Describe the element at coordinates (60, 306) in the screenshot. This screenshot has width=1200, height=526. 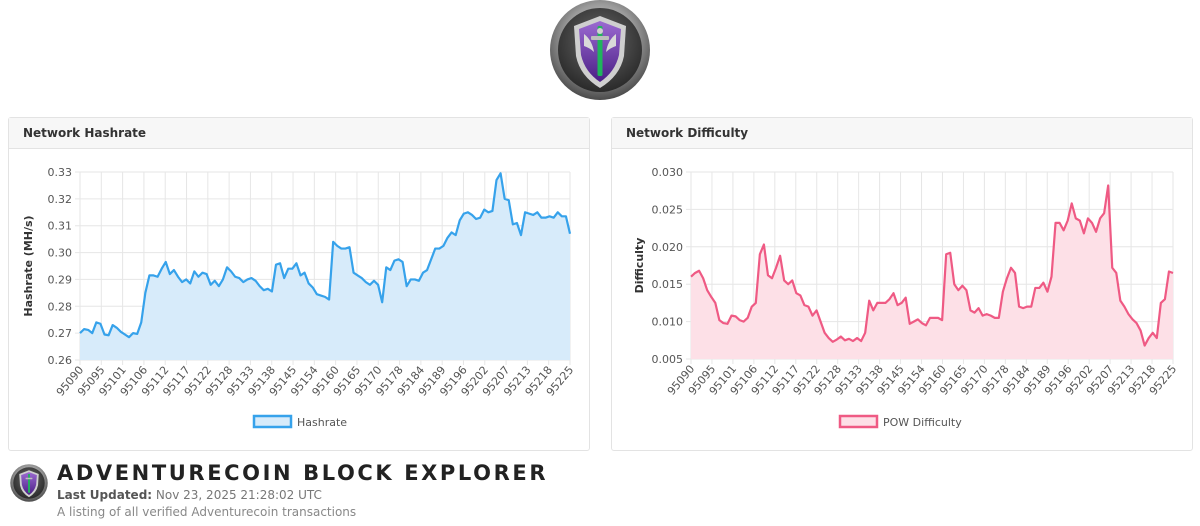
I see `hashrate-y-tick-label: 0.28` at that location.